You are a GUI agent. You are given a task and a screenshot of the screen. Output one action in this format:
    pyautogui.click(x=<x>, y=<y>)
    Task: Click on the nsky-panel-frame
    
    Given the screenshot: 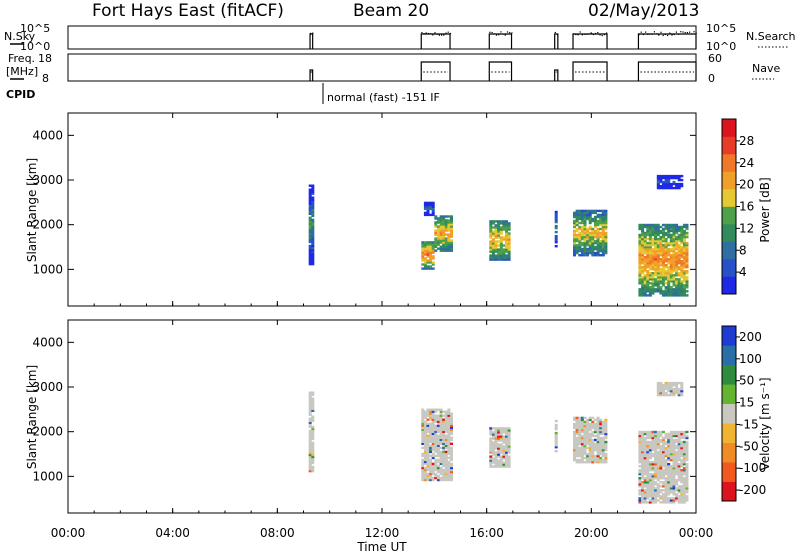 What is the action you would take?
    pyautogui.click(x=382, y=37)
    